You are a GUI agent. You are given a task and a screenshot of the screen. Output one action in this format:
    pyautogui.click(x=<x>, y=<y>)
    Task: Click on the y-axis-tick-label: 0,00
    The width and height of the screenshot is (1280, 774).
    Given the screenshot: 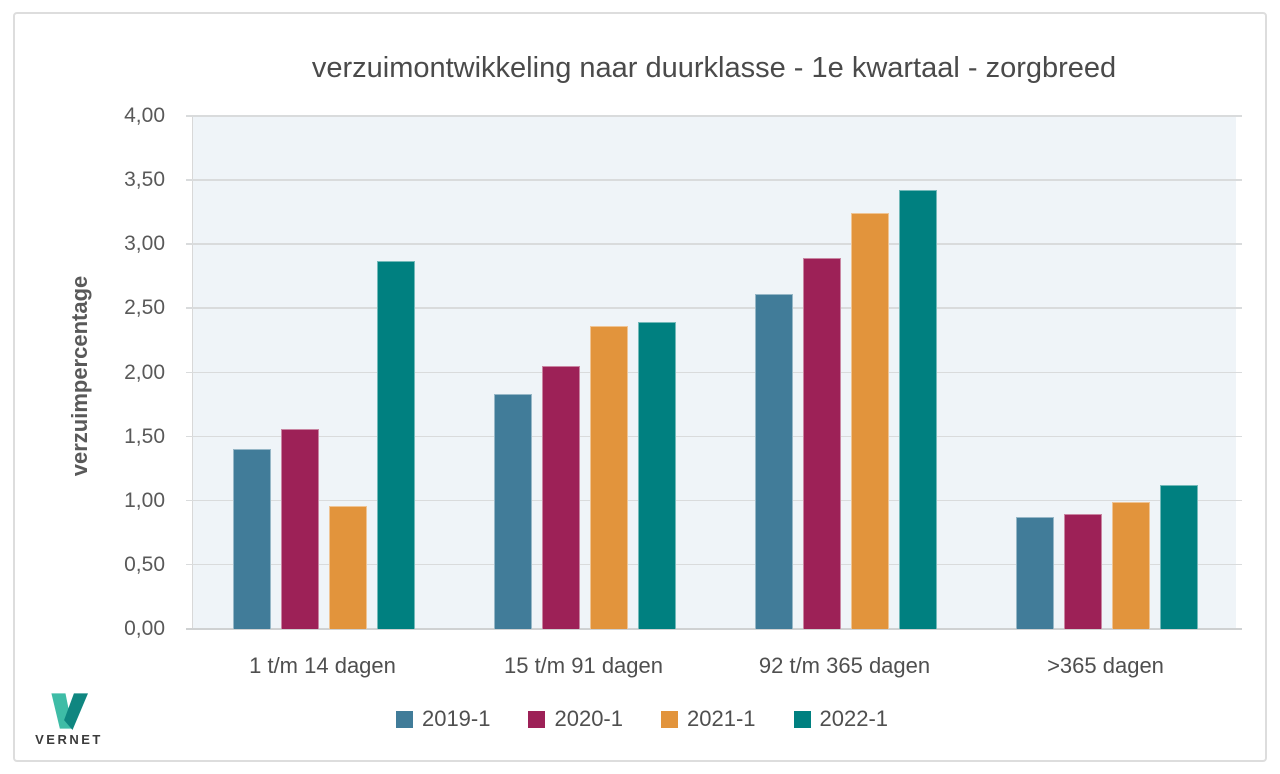 What is the action you would take?
    pyautogui.click(x=144, y=628)
    